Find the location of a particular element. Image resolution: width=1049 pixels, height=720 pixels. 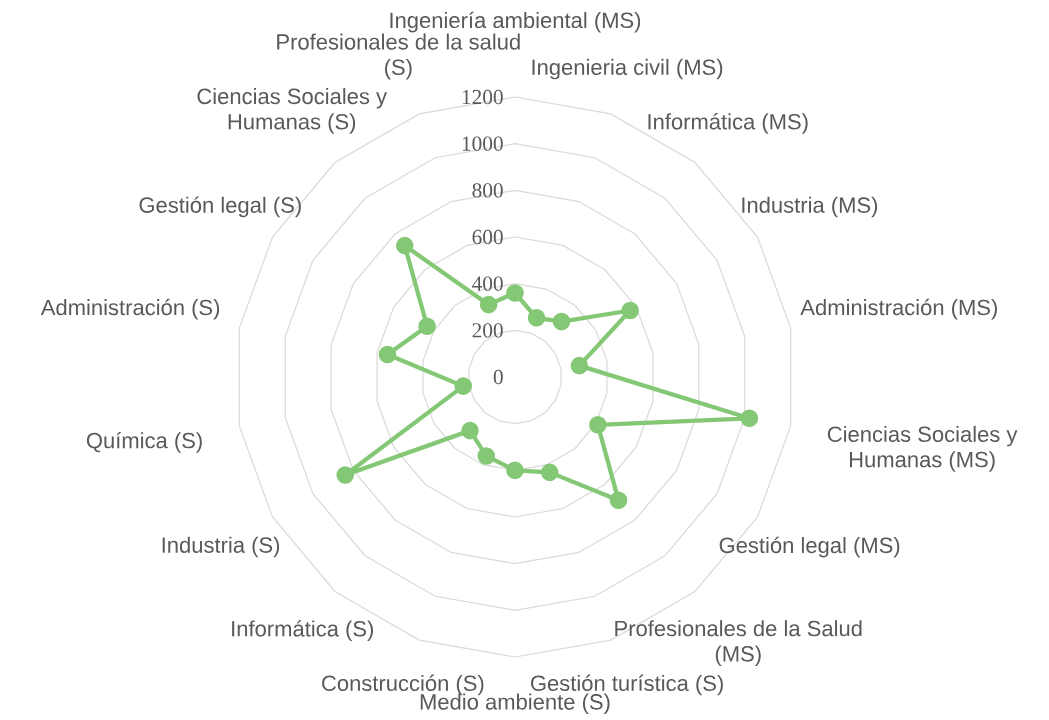

spoke-label: Gestión legal (S) is located at coordinates (220, 207).